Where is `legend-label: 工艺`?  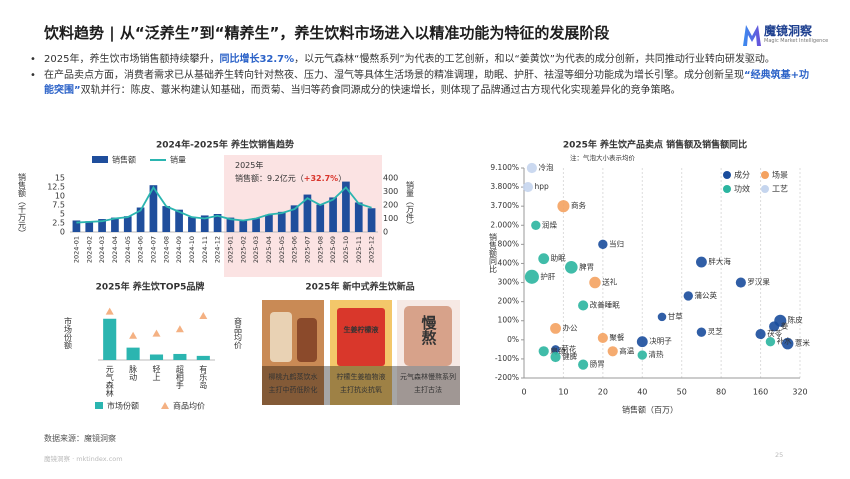
legend-label: 工艺 is located at coordinates (780, 189).